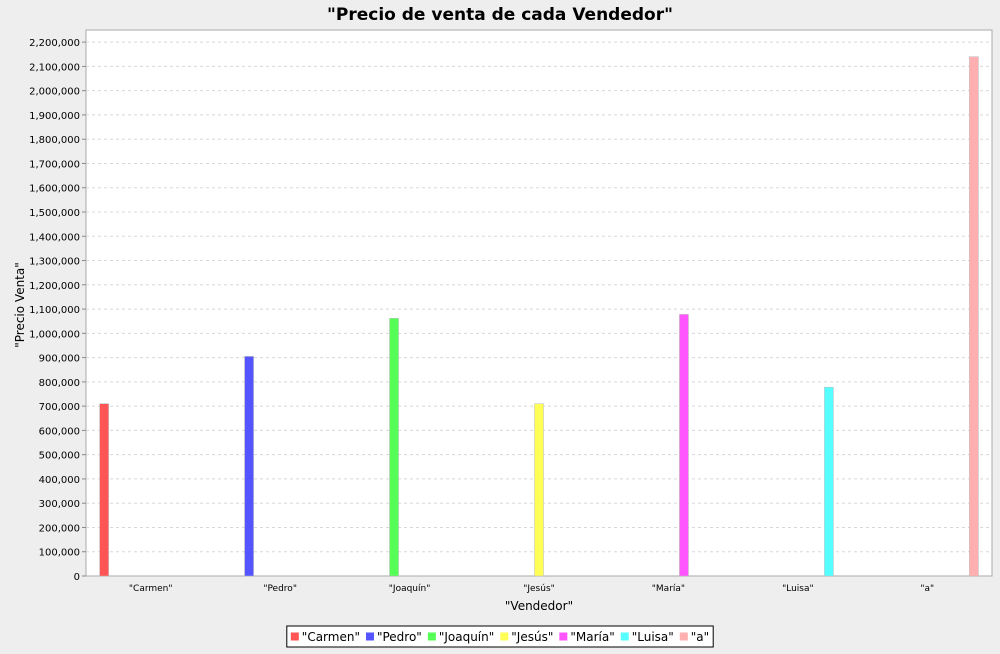 The width and height of the screenshot is (1000, 654). What do you see at coordinates (539, 589) in the screenshot?
I see `x-tick-label: "Jesús"` at bounding box center [539, 589].